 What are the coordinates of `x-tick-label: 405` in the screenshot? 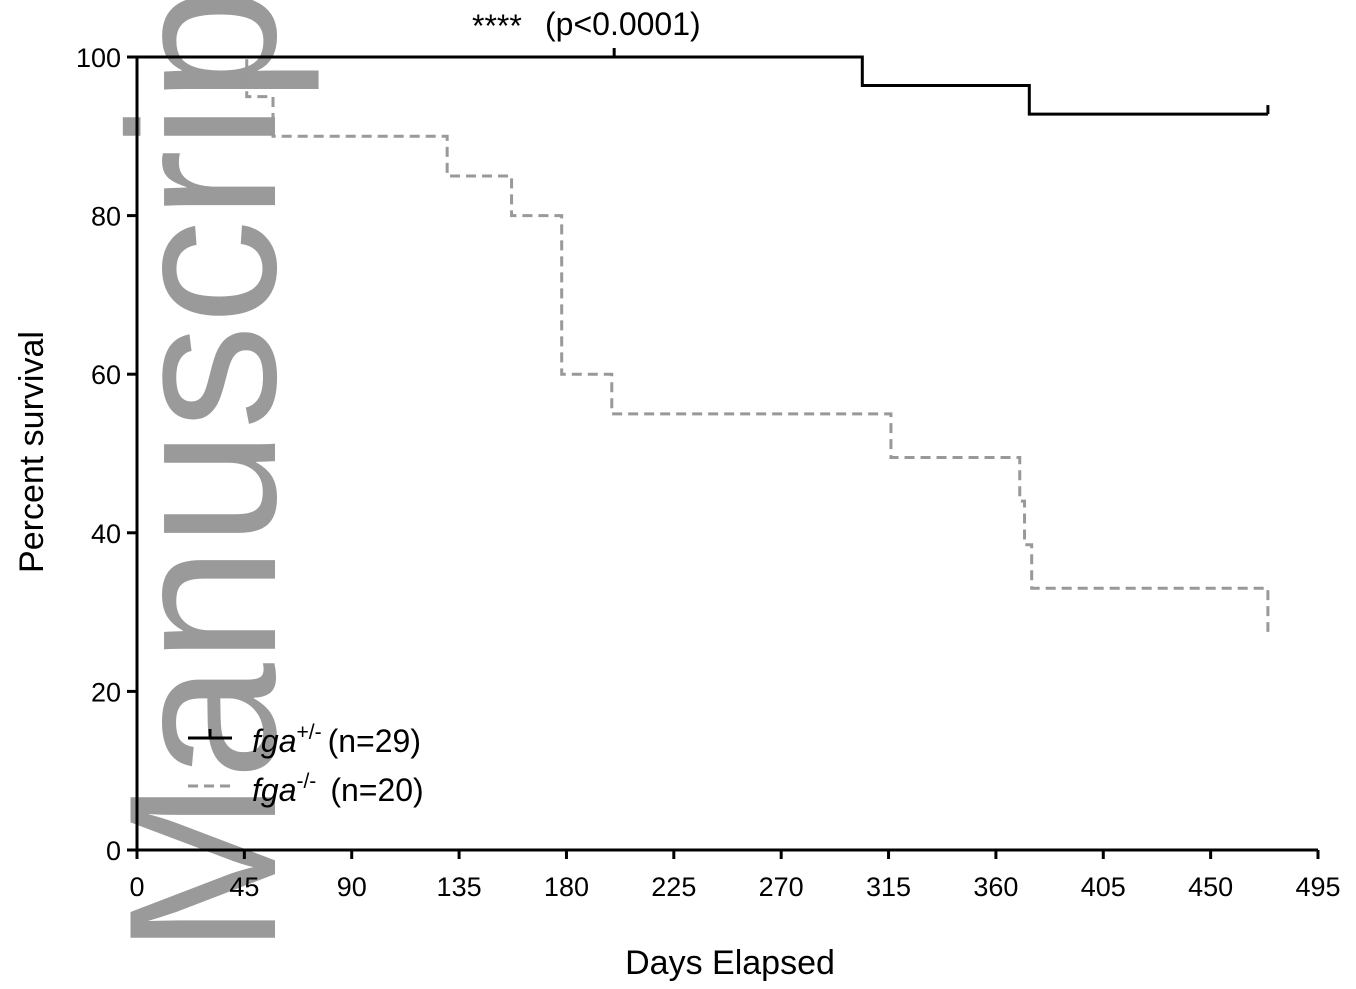 It's located at (1103, 887).